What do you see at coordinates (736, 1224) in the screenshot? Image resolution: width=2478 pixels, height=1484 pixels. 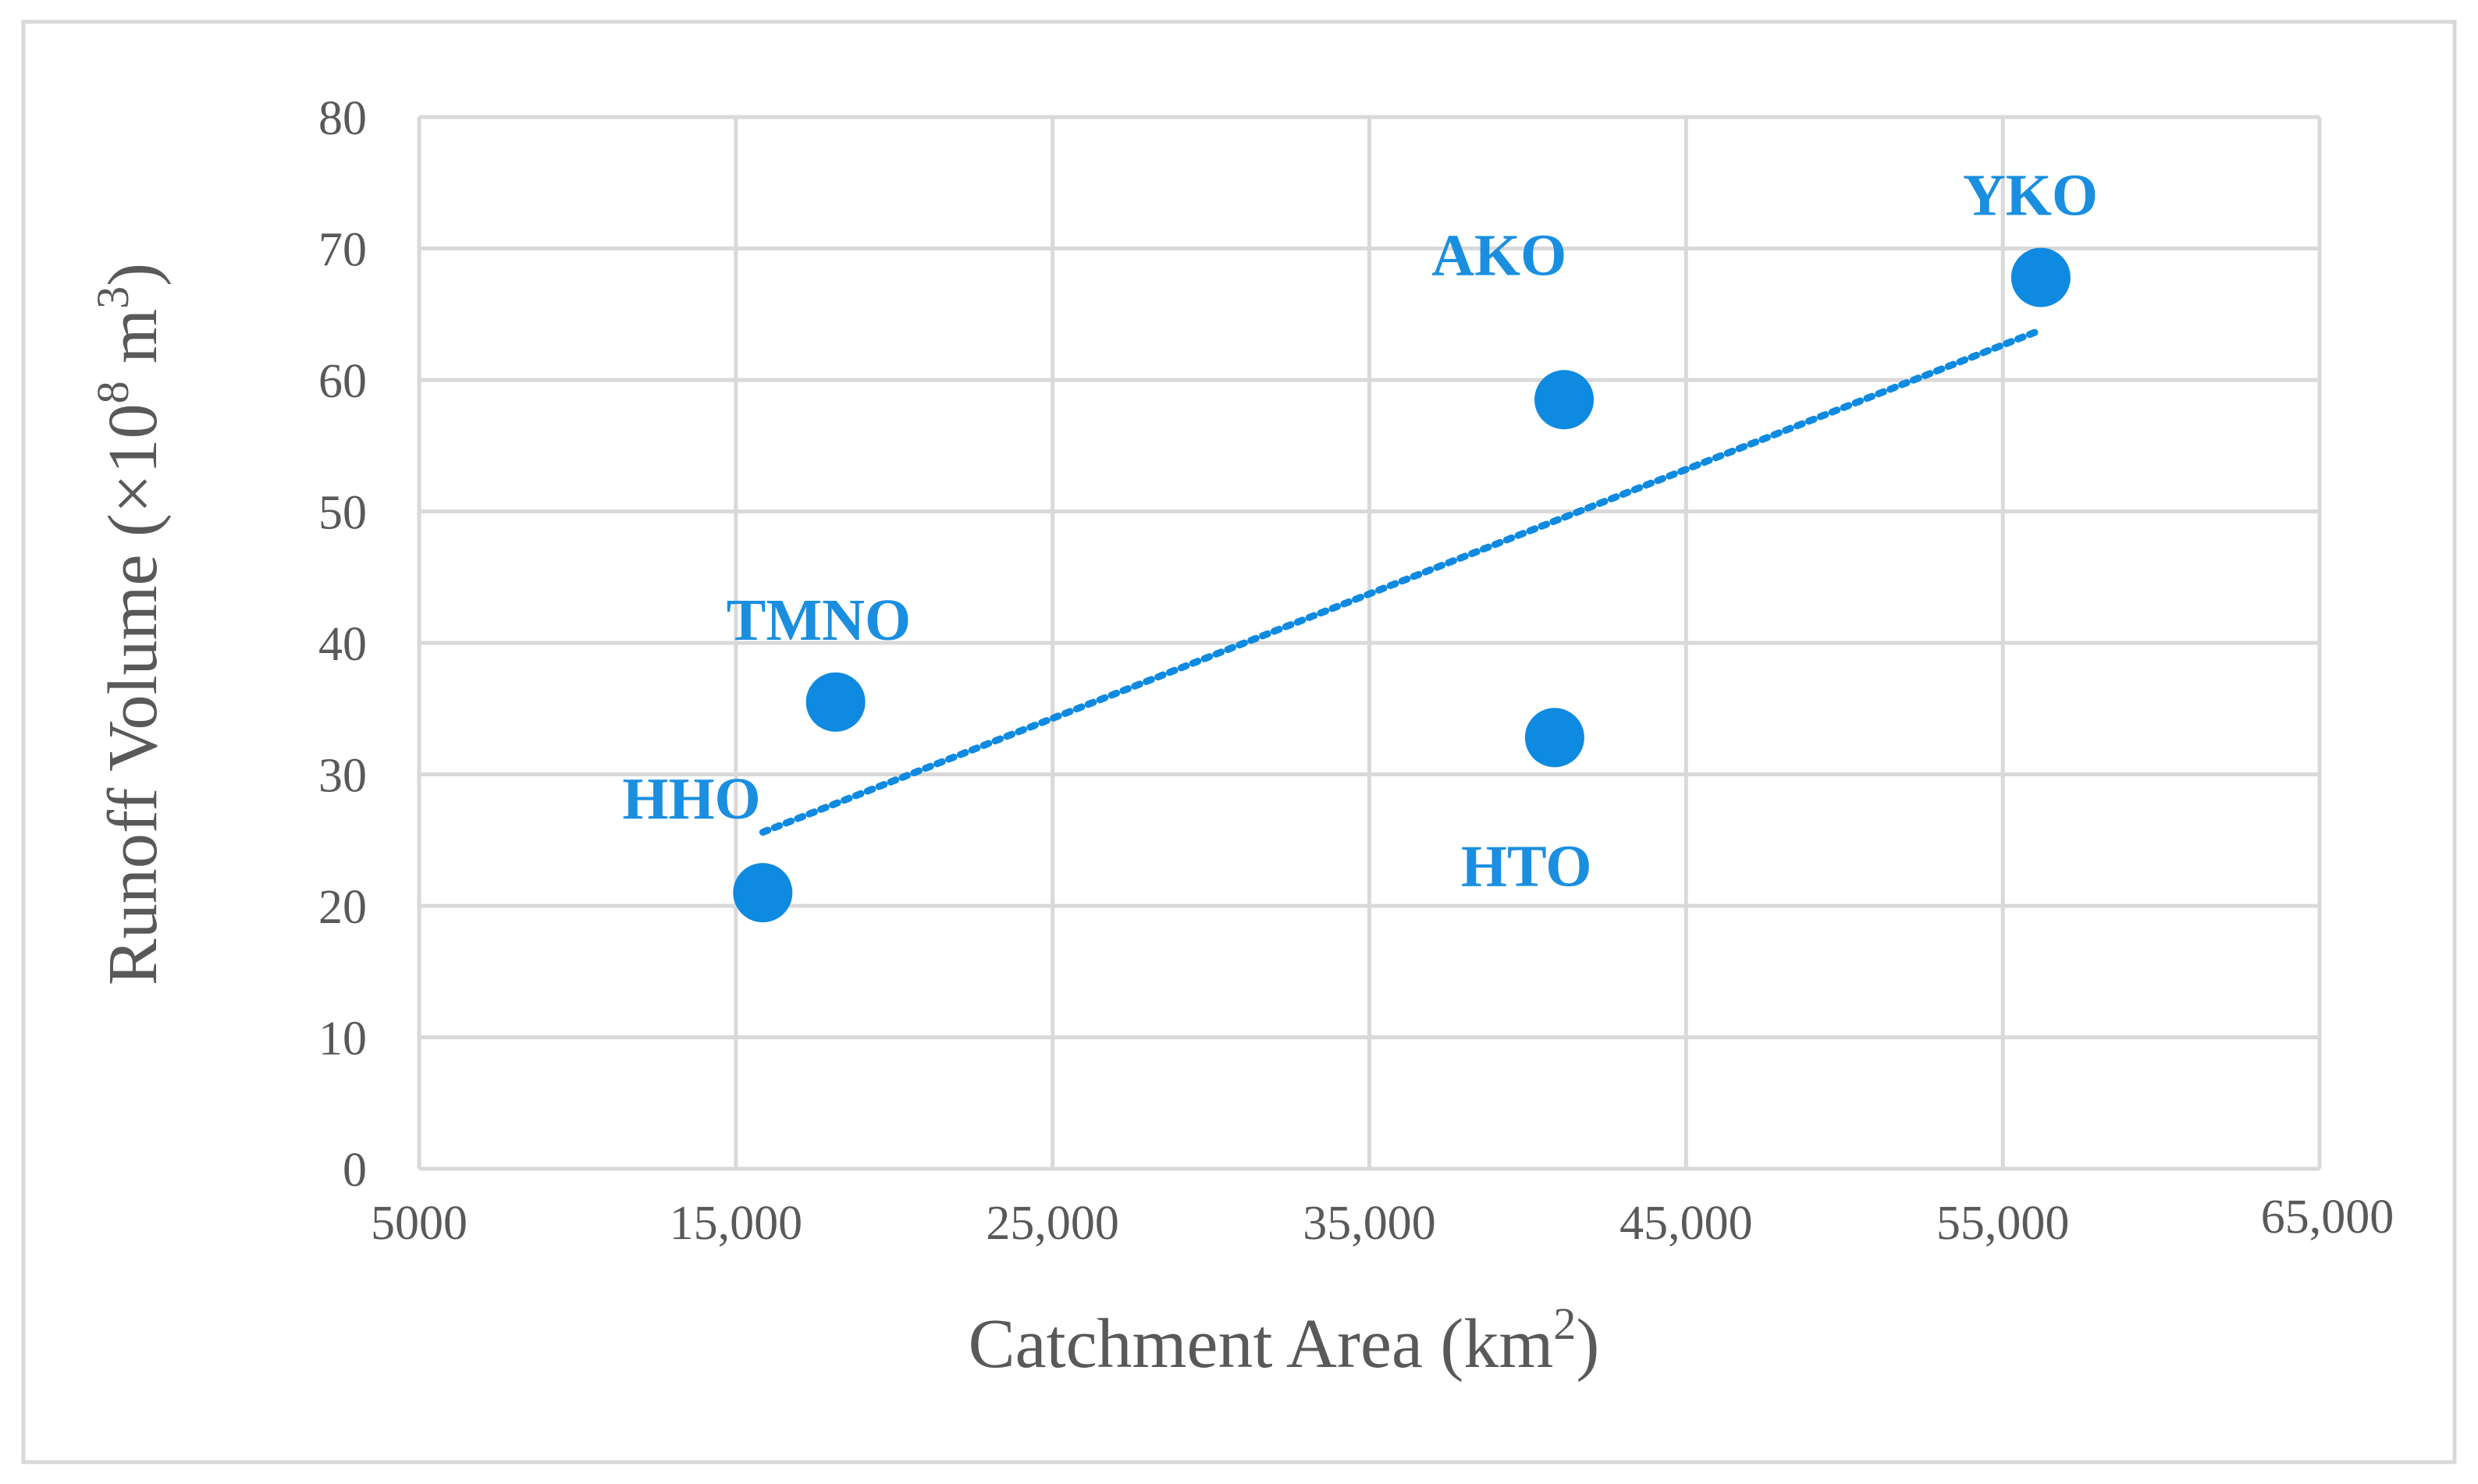 I see `x-tick-label: 15,000` at bounding box center [736, 1224].